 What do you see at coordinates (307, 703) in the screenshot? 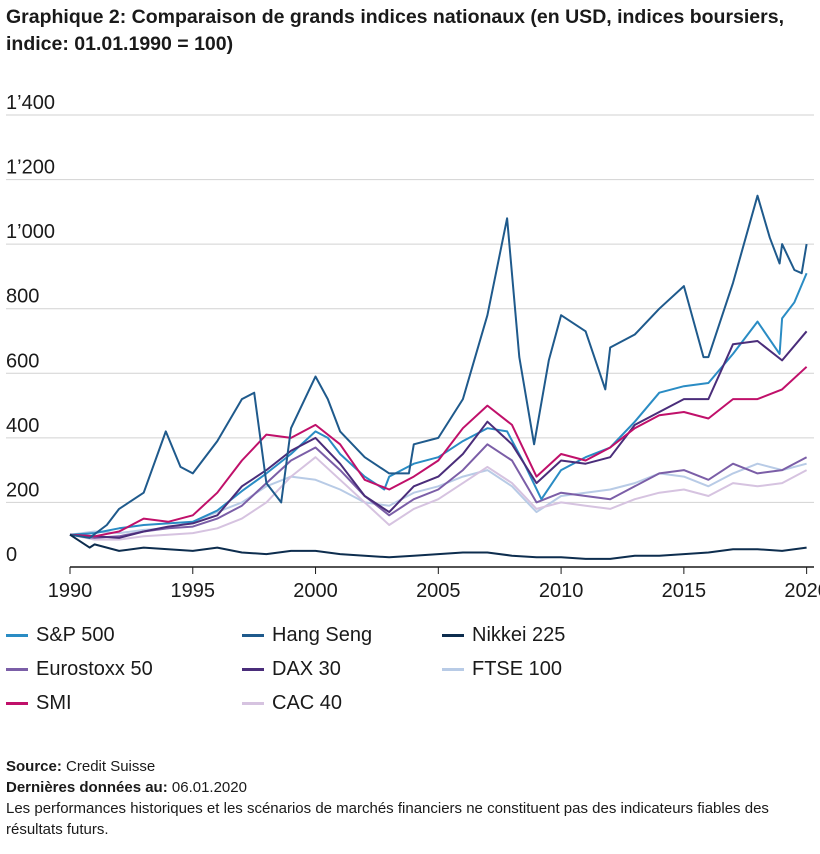
I see `legend-label: CAC 40` at bounding box center [307, 703].